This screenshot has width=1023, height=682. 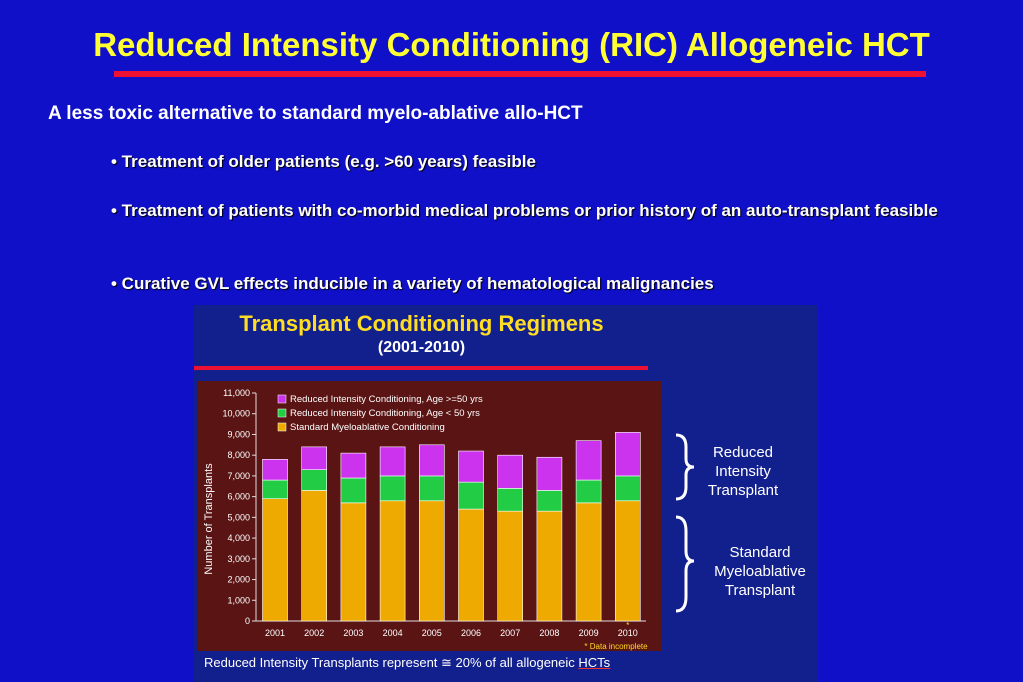 I want to click on y-tick-label: 7,000, so click(x=238, y=476).